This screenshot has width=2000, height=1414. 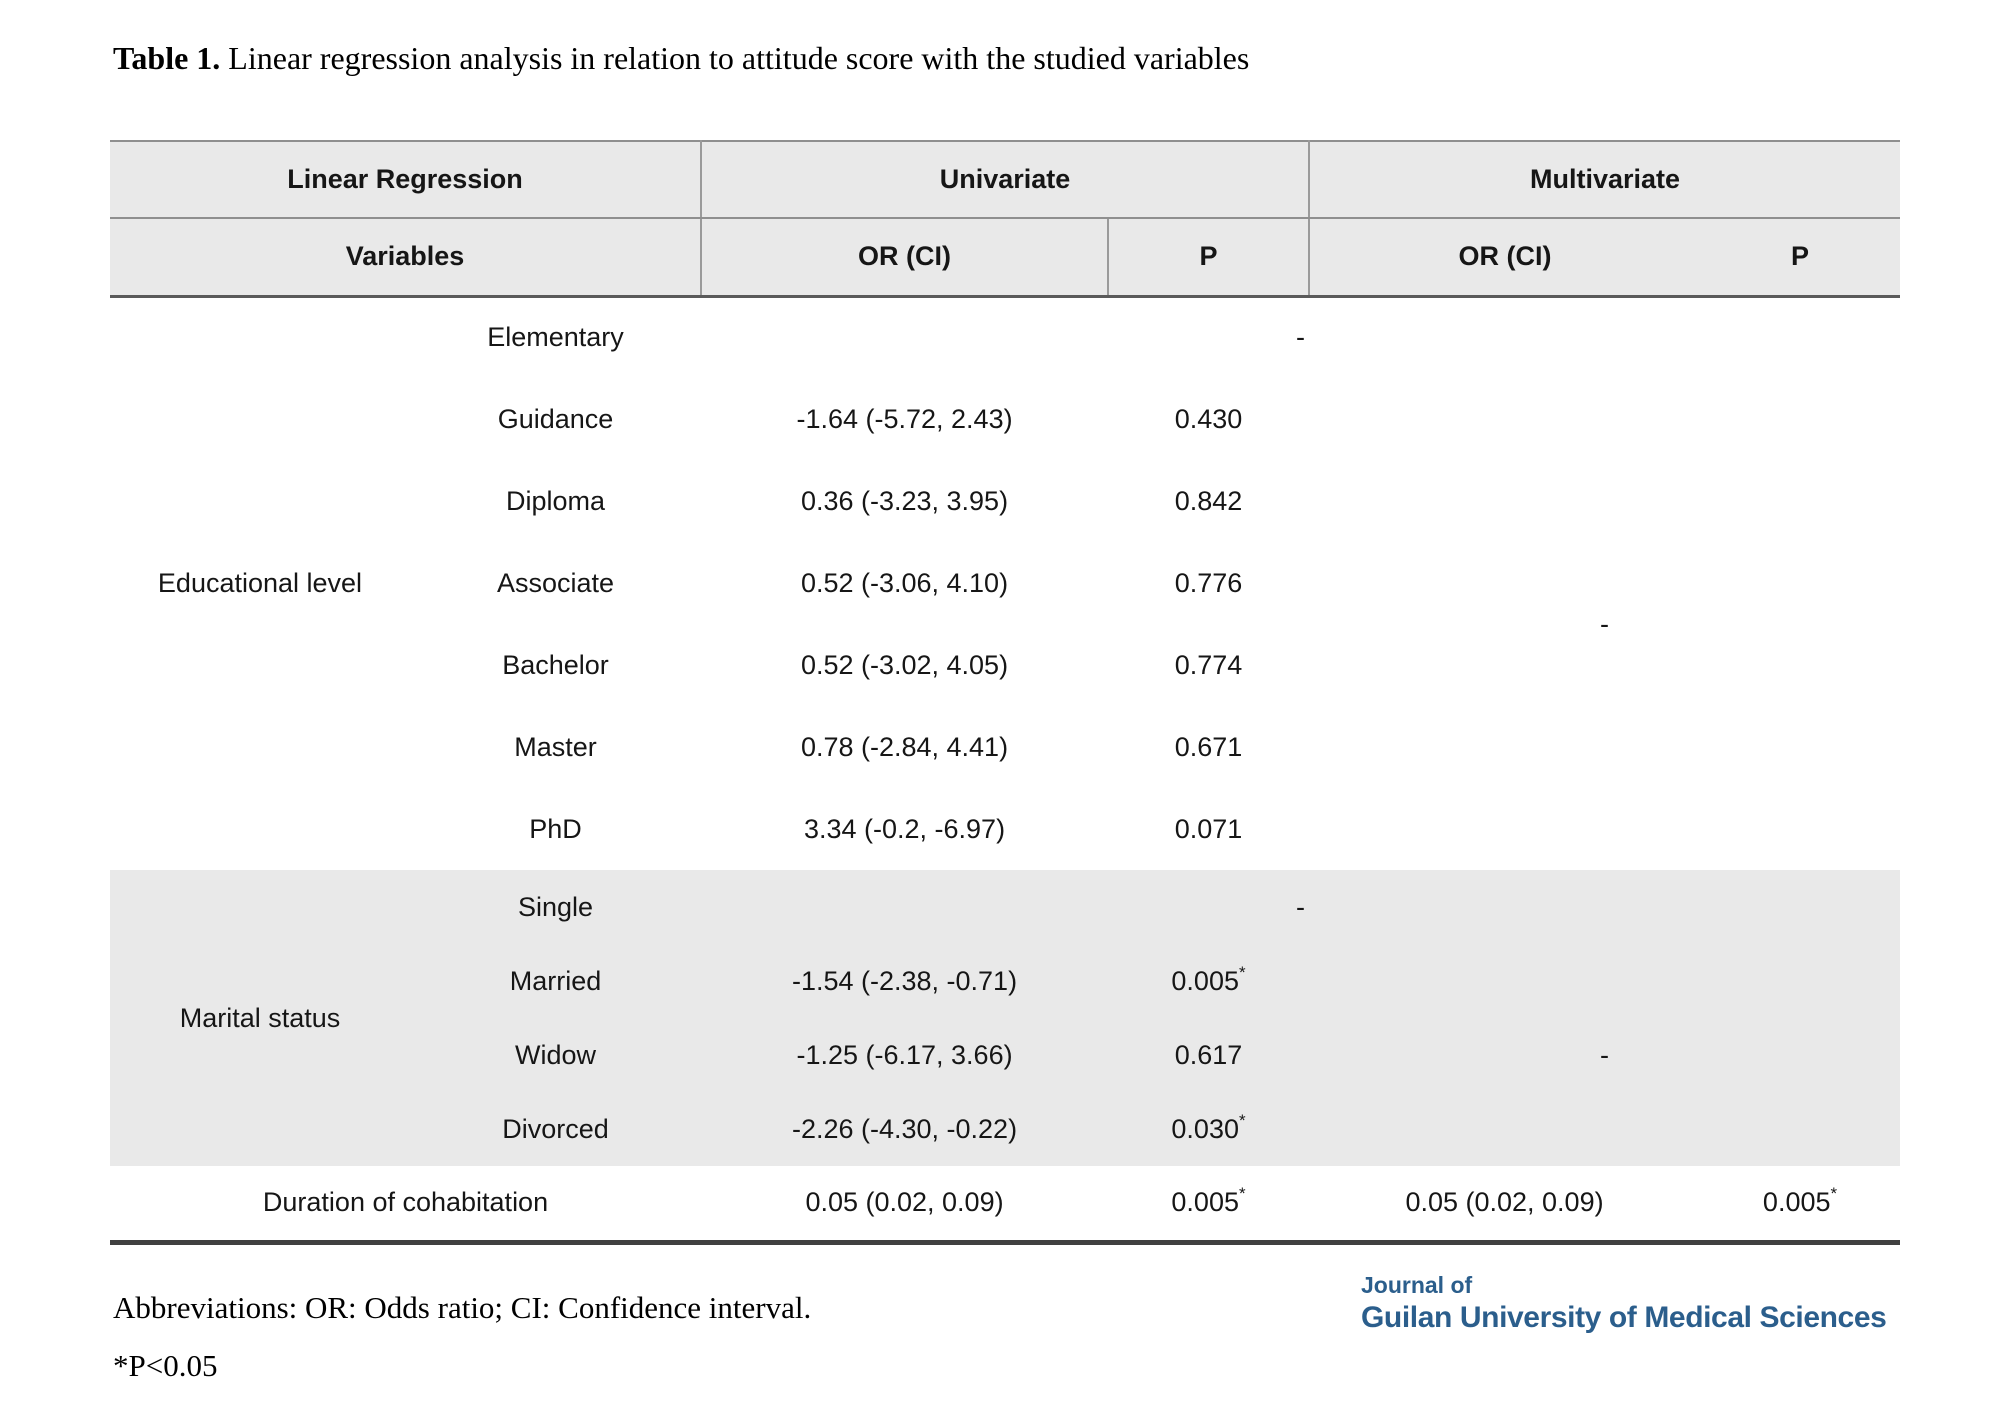 What do you see at coordinates (1505, 1204) in the screenshot?
I see `cell-duration-multi-or: 0.05 (0.02, 0.09)` at bounding box center [1505, 1204].